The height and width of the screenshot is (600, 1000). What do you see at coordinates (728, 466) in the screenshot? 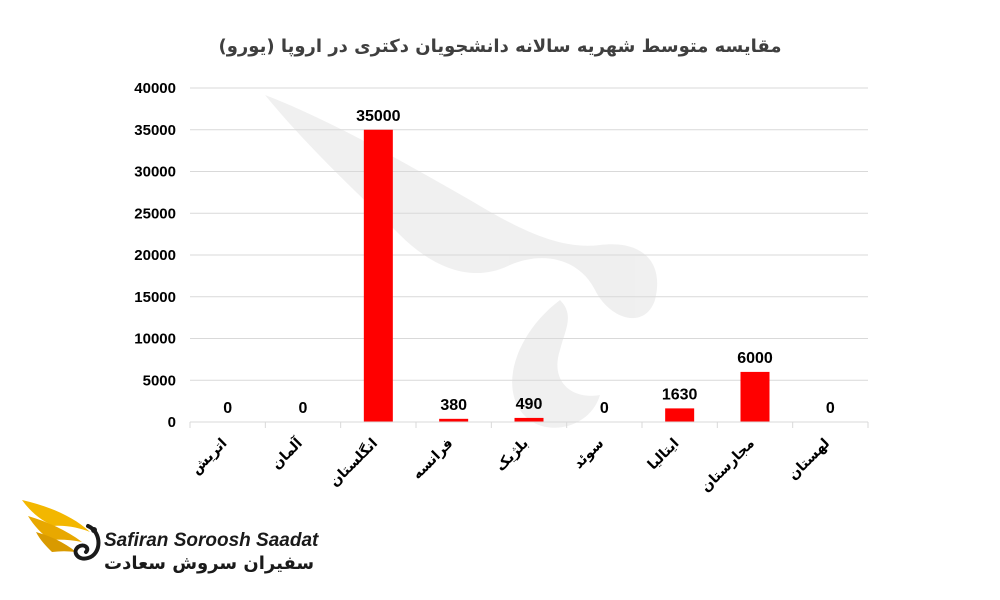
I see `x-tick-label: مجارستان` at bounding box center [728, 466].